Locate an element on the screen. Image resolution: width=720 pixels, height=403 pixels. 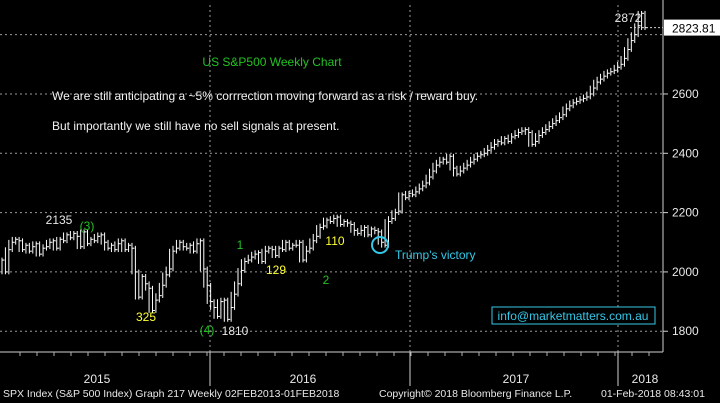
y-tick-label: 2000 is located at coordinates (685, 272).